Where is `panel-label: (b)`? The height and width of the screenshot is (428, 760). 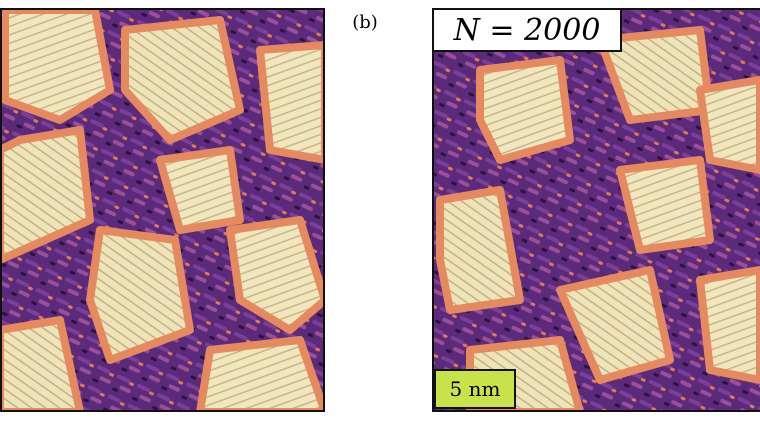
panel-label: (b) is located at coordinates (365, 22).